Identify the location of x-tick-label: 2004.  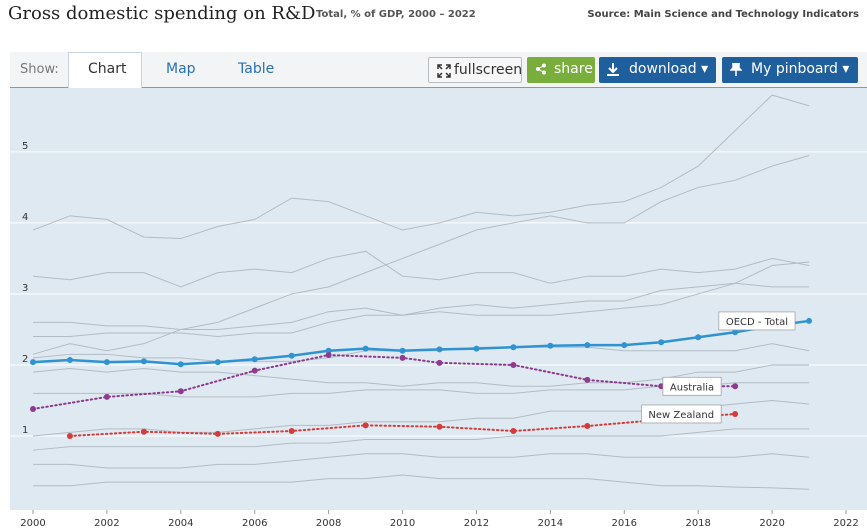
(180, 523).